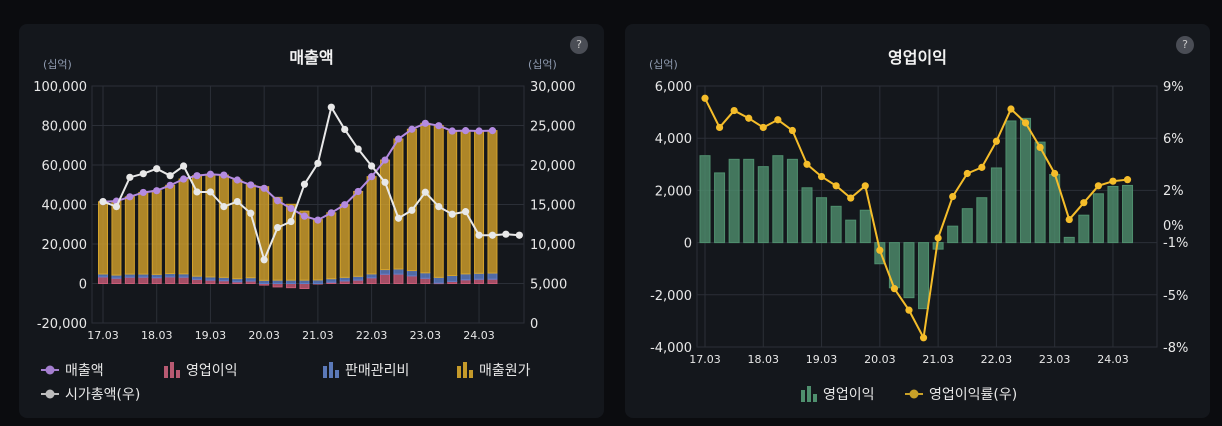 The image size is (1222, 426). Describe the element at coordinates (103, 335) in the screenshot. I see `x-tick-label: 17.03` at that location.